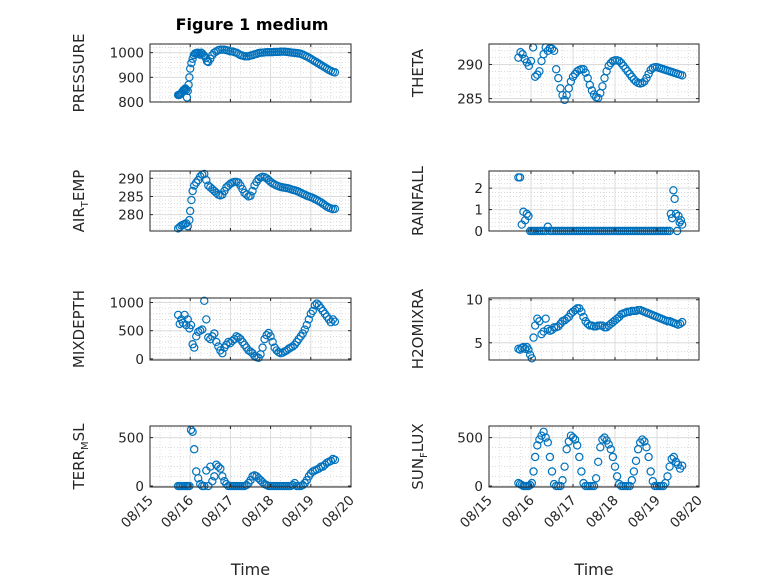 The image size is (778, 583). What do you see at coordinates (79, 185) in the screenshot?
I see `y-axis-label-tail: EMP` at bounding box center [79, 185].